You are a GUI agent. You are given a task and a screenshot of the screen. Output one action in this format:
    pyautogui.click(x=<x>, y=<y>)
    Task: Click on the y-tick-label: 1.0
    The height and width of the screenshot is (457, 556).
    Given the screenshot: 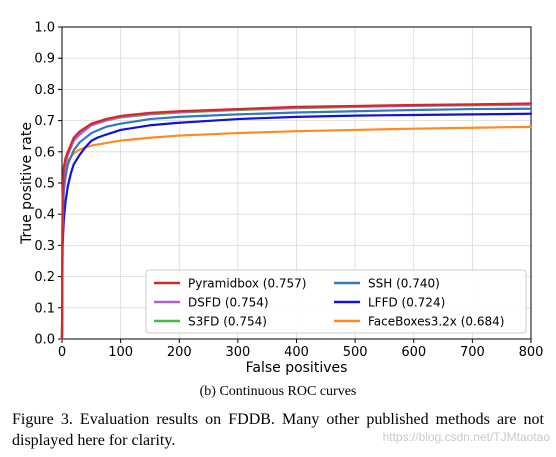 What is the action you would take?
    pyautogui.click(x=44, y=28)
    